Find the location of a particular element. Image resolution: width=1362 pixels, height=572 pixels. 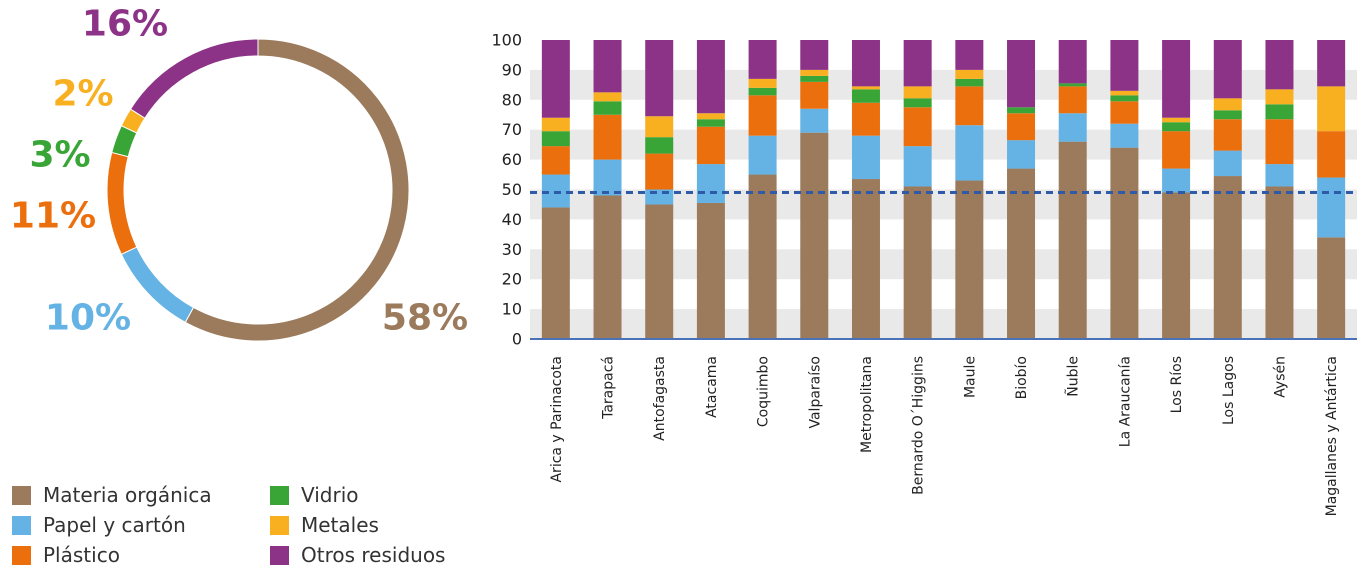

legend-label: Vidrio is located at coordinates (330, 495).